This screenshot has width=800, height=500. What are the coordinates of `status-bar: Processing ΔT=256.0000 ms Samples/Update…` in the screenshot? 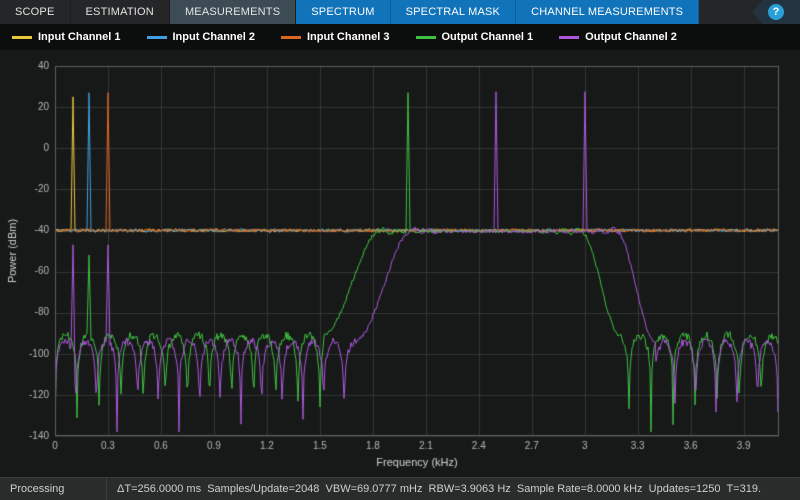 It's located at (400, 488).